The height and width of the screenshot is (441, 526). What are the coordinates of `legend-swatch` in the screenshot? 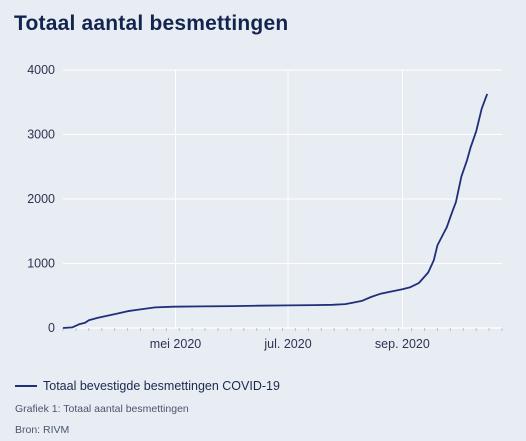 It's located at (26, 386).